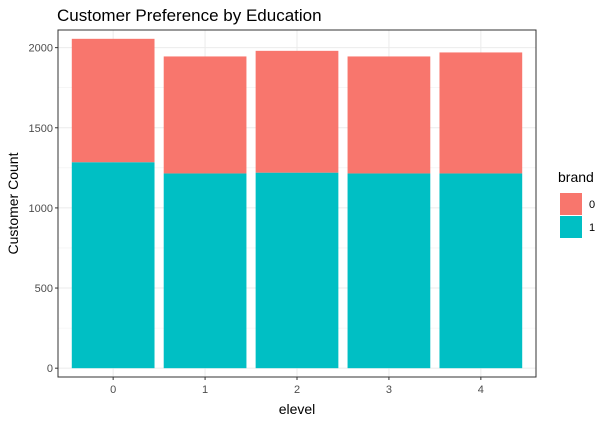  I want to click on y-tick-label: 500, so click(44, 289).